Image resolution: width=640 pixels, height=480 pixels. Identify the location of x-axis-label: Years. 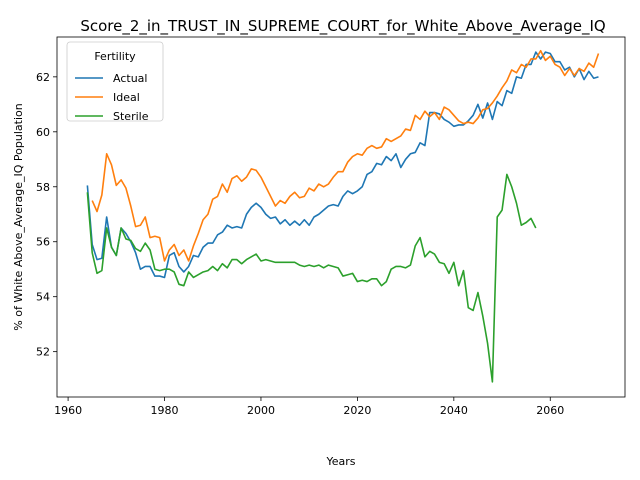
(340, 461).